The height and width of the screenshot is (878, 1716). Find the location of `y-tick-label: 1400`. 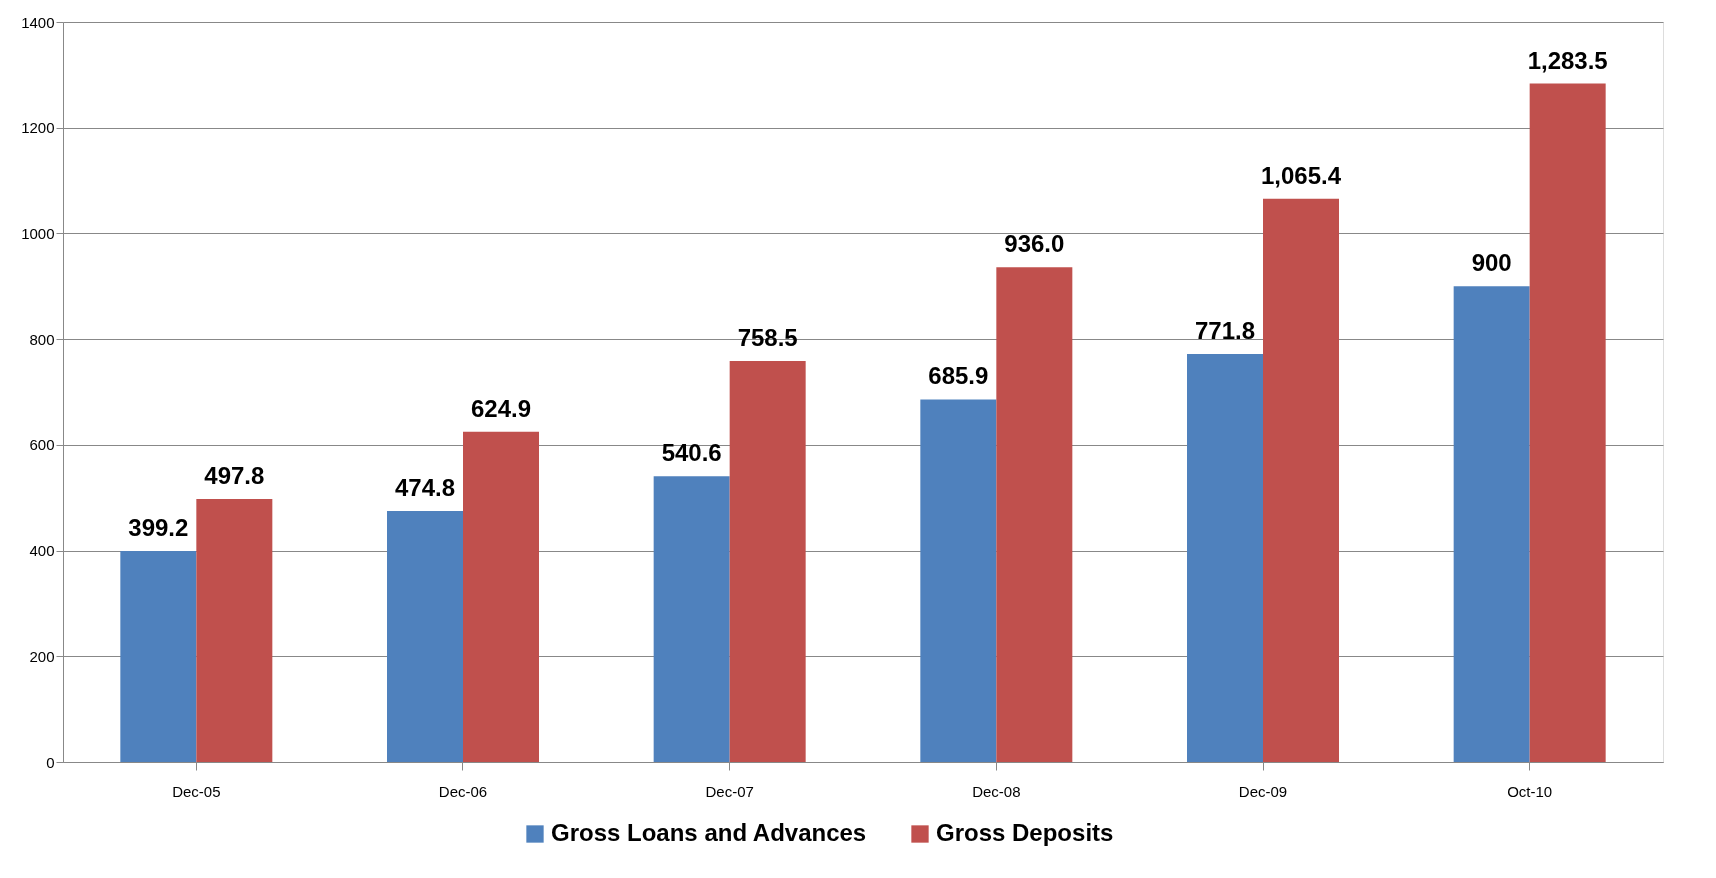

y-tick-label: 1400 is located at coordinates (38, 22).